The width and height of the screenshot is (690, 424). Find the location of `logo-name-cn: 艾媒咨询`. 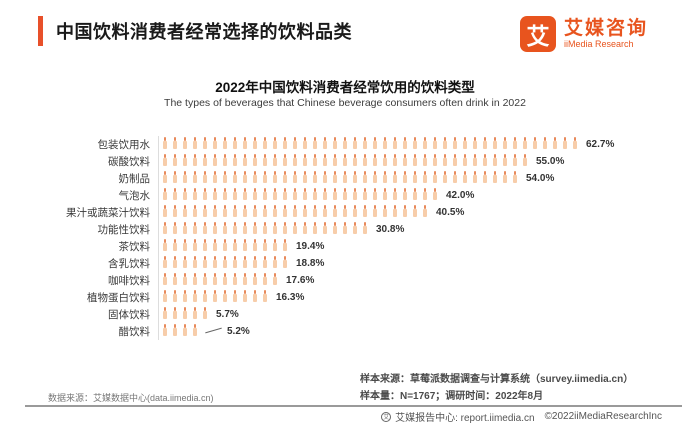

logo-name-cn: 艾媒咨询 is located at coordinates (605, 28).